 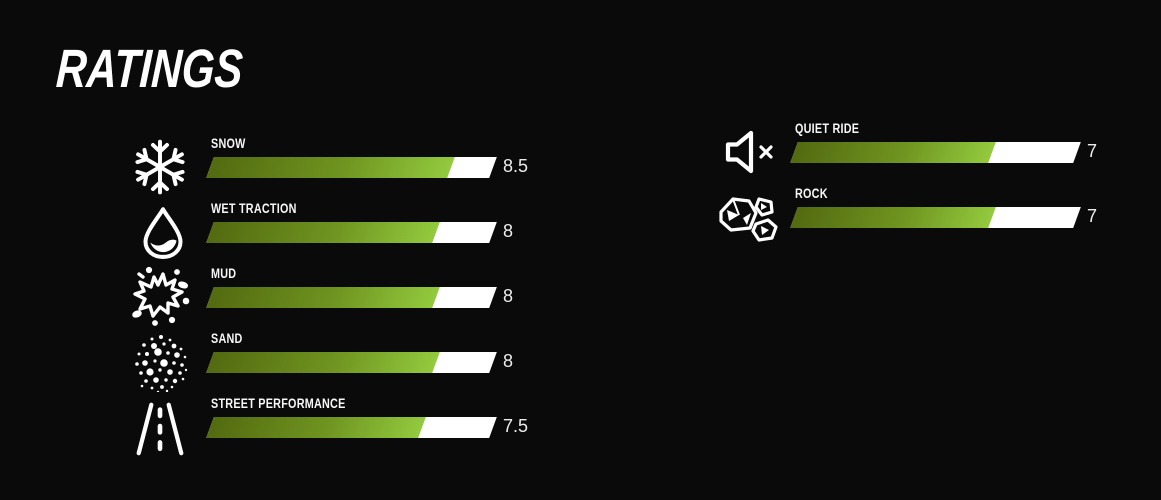 I want to click on rating-row-rock: ROCK 7, so click(x=932, y=215).